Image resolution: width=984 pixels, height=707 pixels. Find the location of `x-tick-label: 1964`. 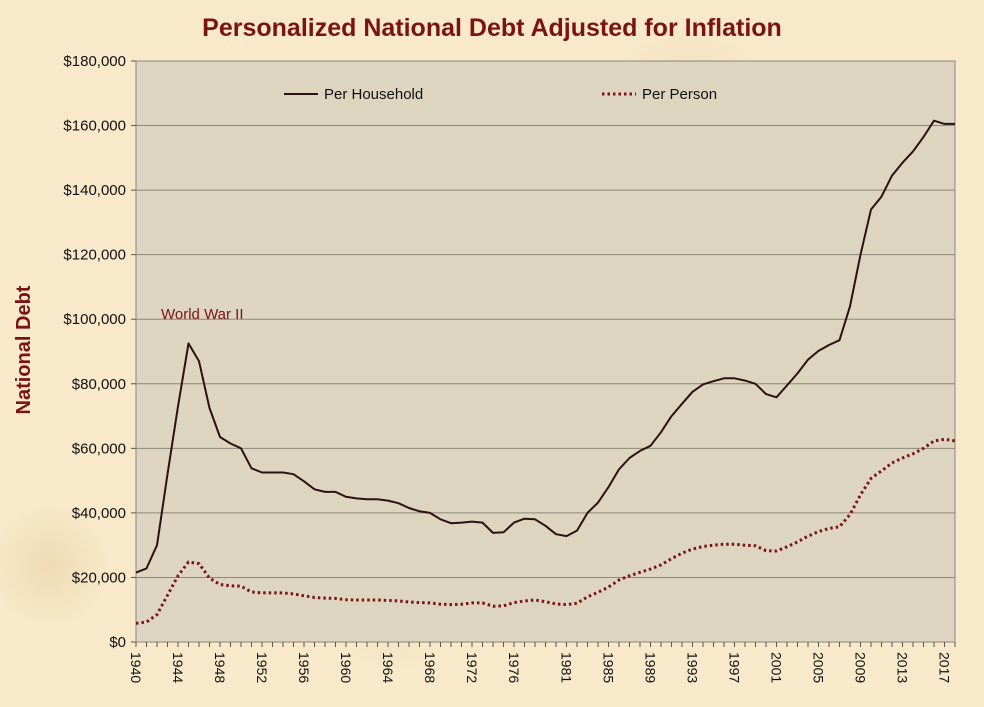

x-tick-label: 1964 is located at coordinates (388, 667).